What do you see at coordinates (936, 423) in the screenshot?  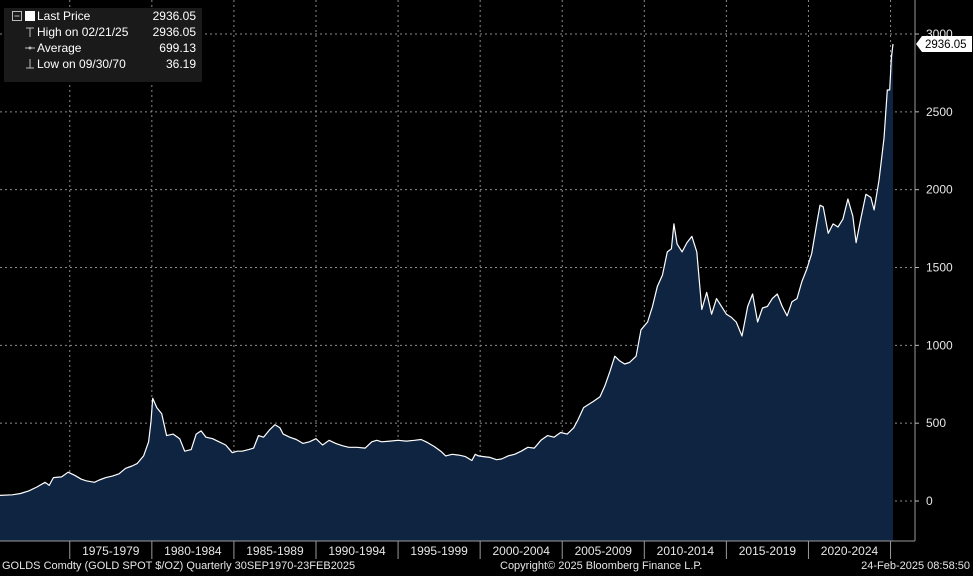 I see `y-tick-label-500: 500` at bounding box center [936, 423].